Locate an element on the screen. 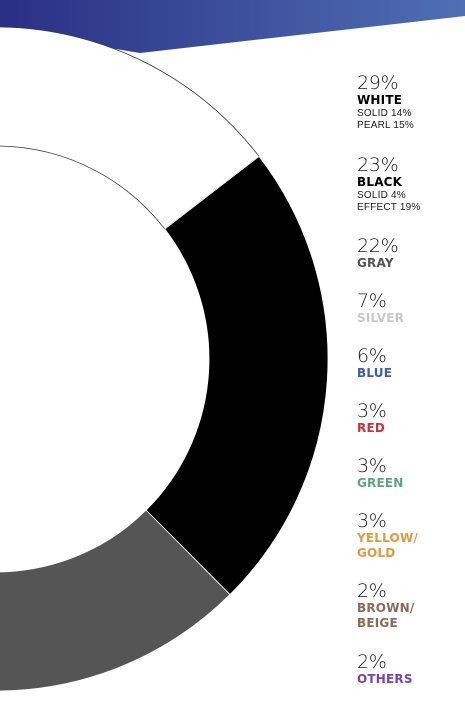 This screenshot has height=721, width=465. legend-sub-label: PEARL 15% is located at coordinates (386, 125).